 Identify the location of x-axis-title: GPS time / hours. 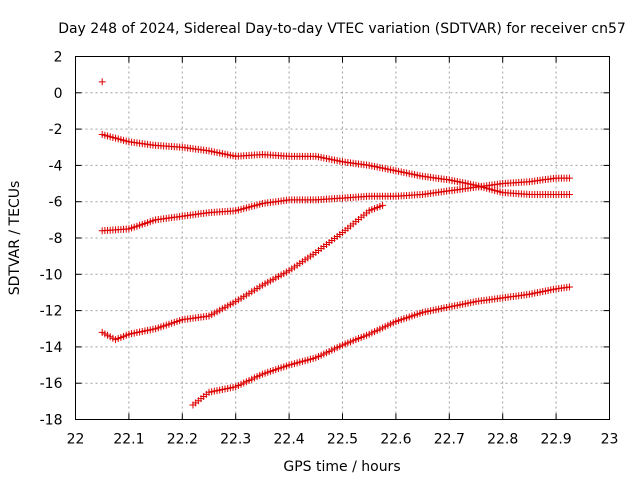
(341, 467).